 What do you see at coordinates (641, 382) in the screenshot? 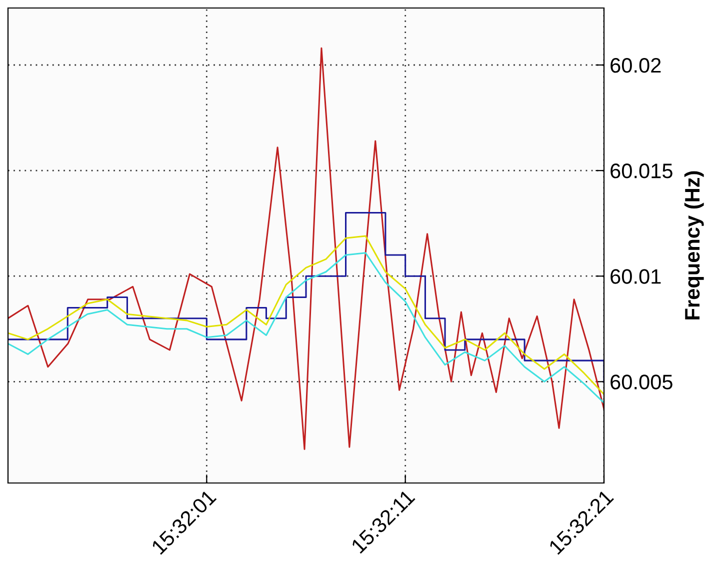
I see `y-tick-label: 60.005` at bounding box center [641, 382].